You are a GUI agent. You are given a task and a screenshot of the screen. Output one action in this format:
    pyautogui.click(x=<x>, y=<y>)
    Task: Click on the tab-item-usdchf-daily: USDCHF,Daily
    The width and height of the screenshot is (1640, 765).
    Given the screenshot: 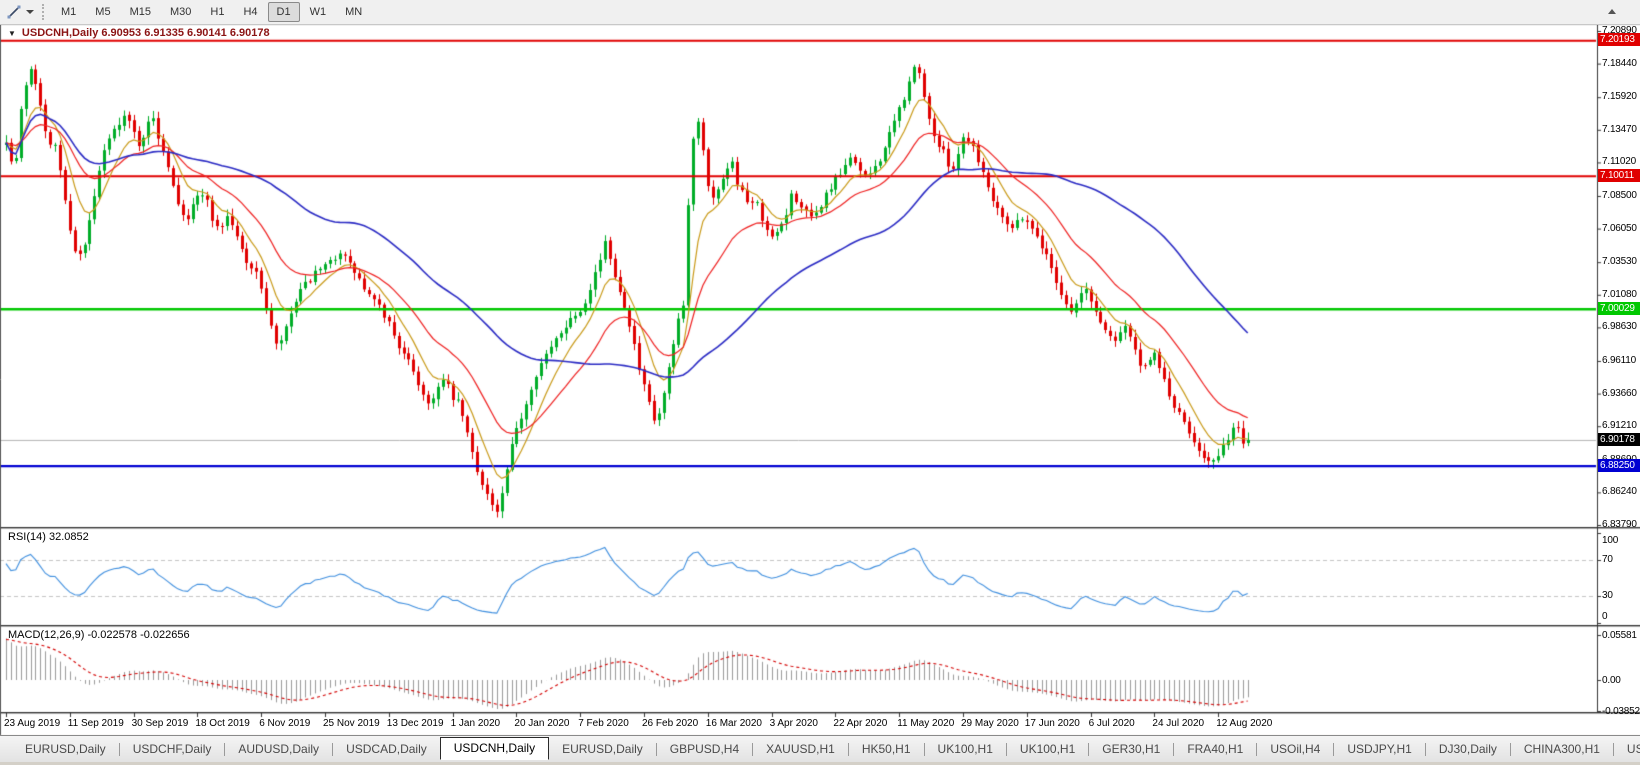 What is the action you would take?
    pyautogui.click(x=172, y=749)
    